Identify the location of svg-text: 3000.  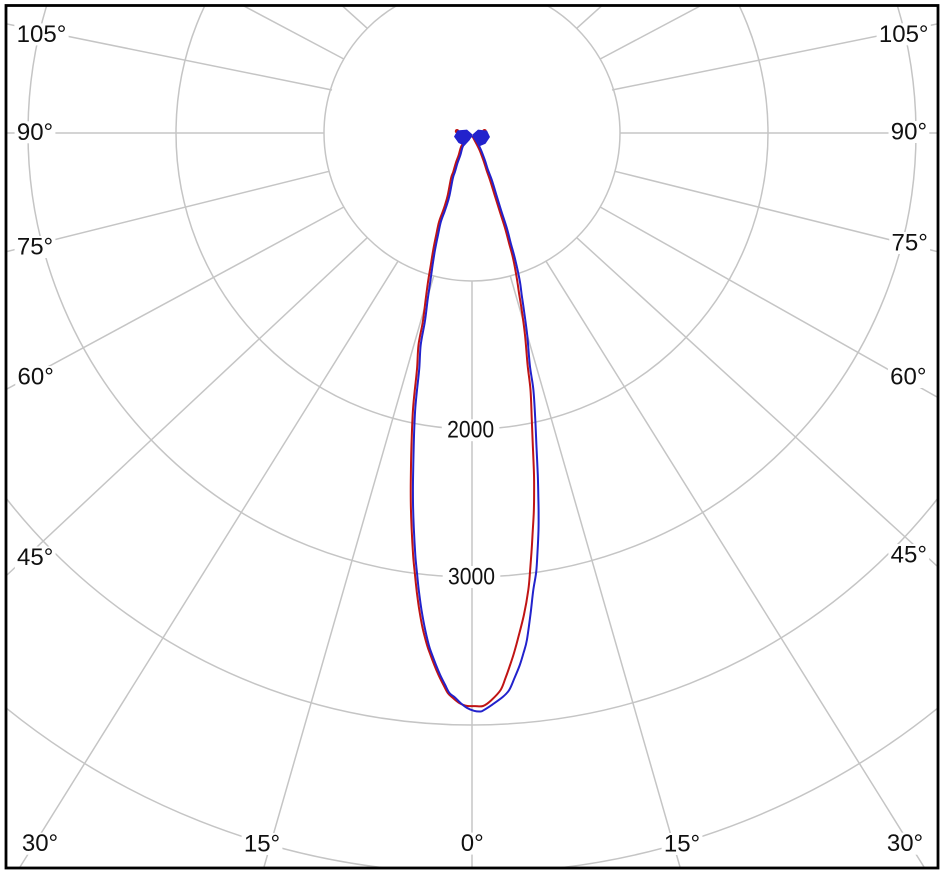
(471, 577).